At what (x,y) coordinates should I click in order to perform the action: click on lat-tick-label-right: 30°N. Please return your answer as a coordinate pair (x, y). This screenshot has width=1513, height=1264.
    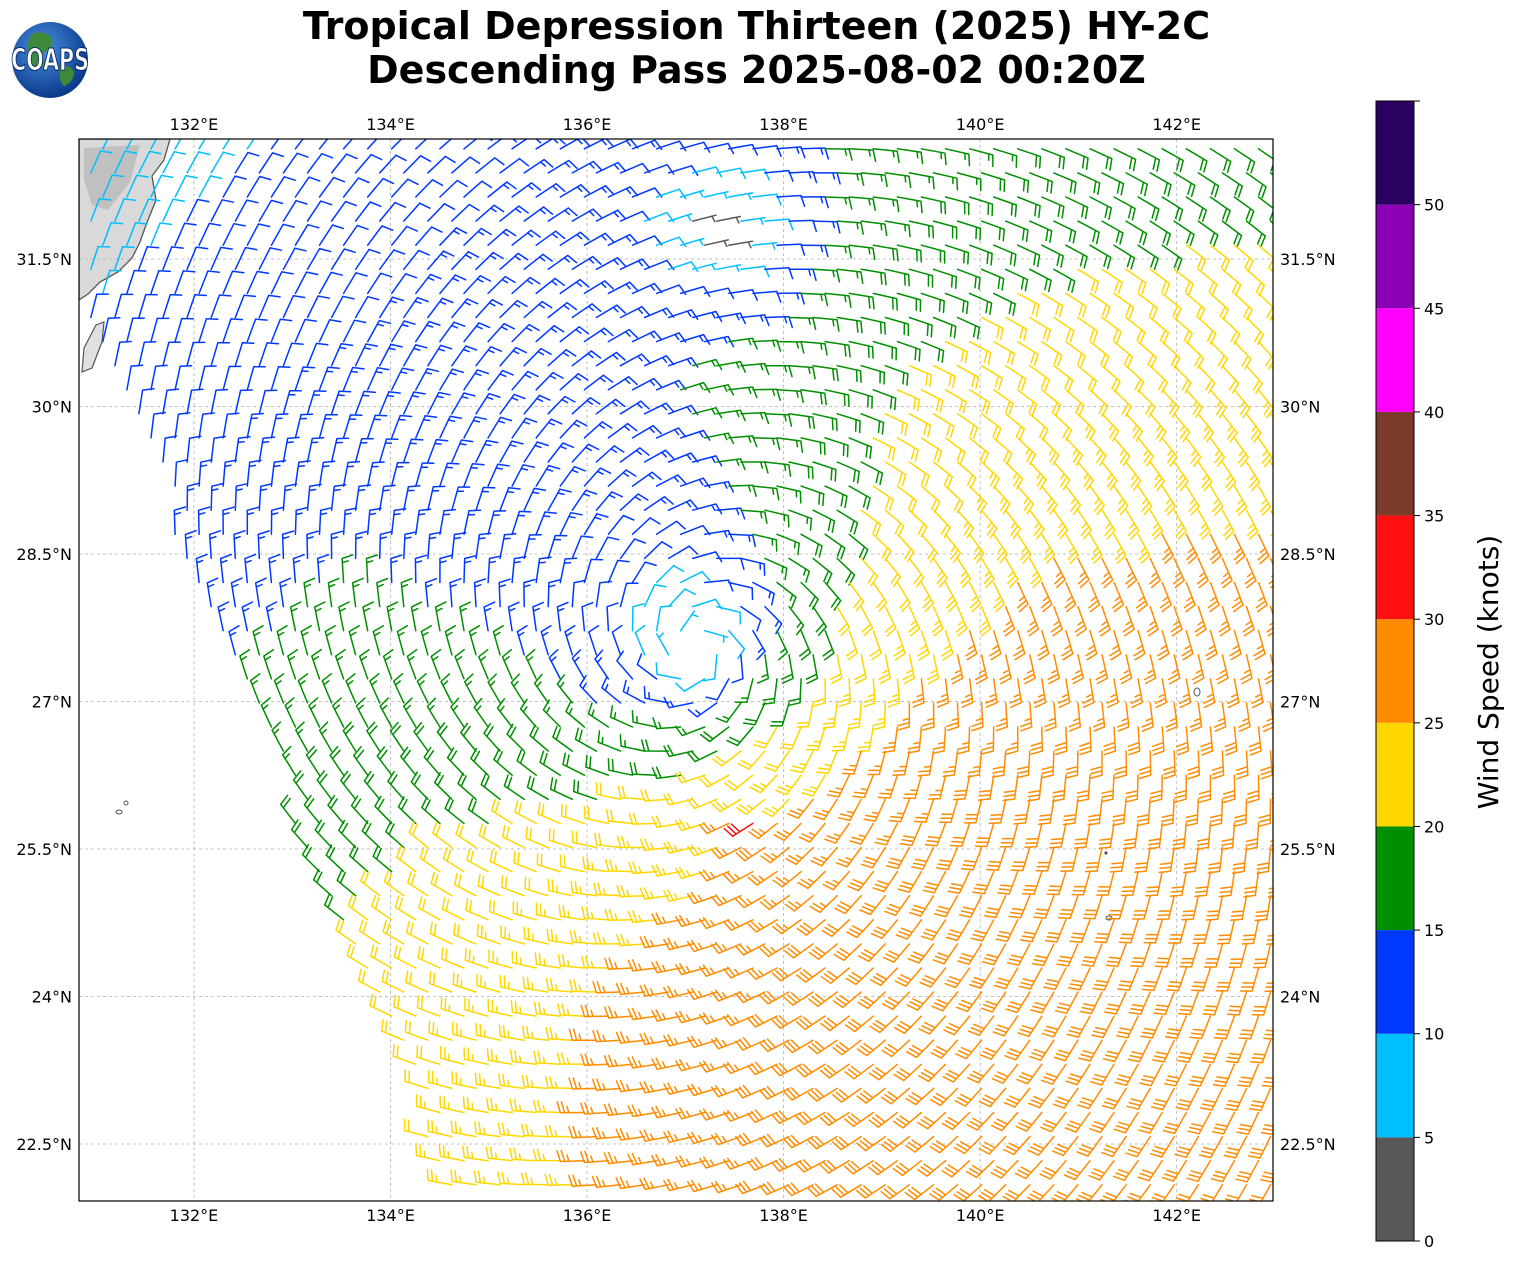
    Looking at the image, I should click on (1300, 406).